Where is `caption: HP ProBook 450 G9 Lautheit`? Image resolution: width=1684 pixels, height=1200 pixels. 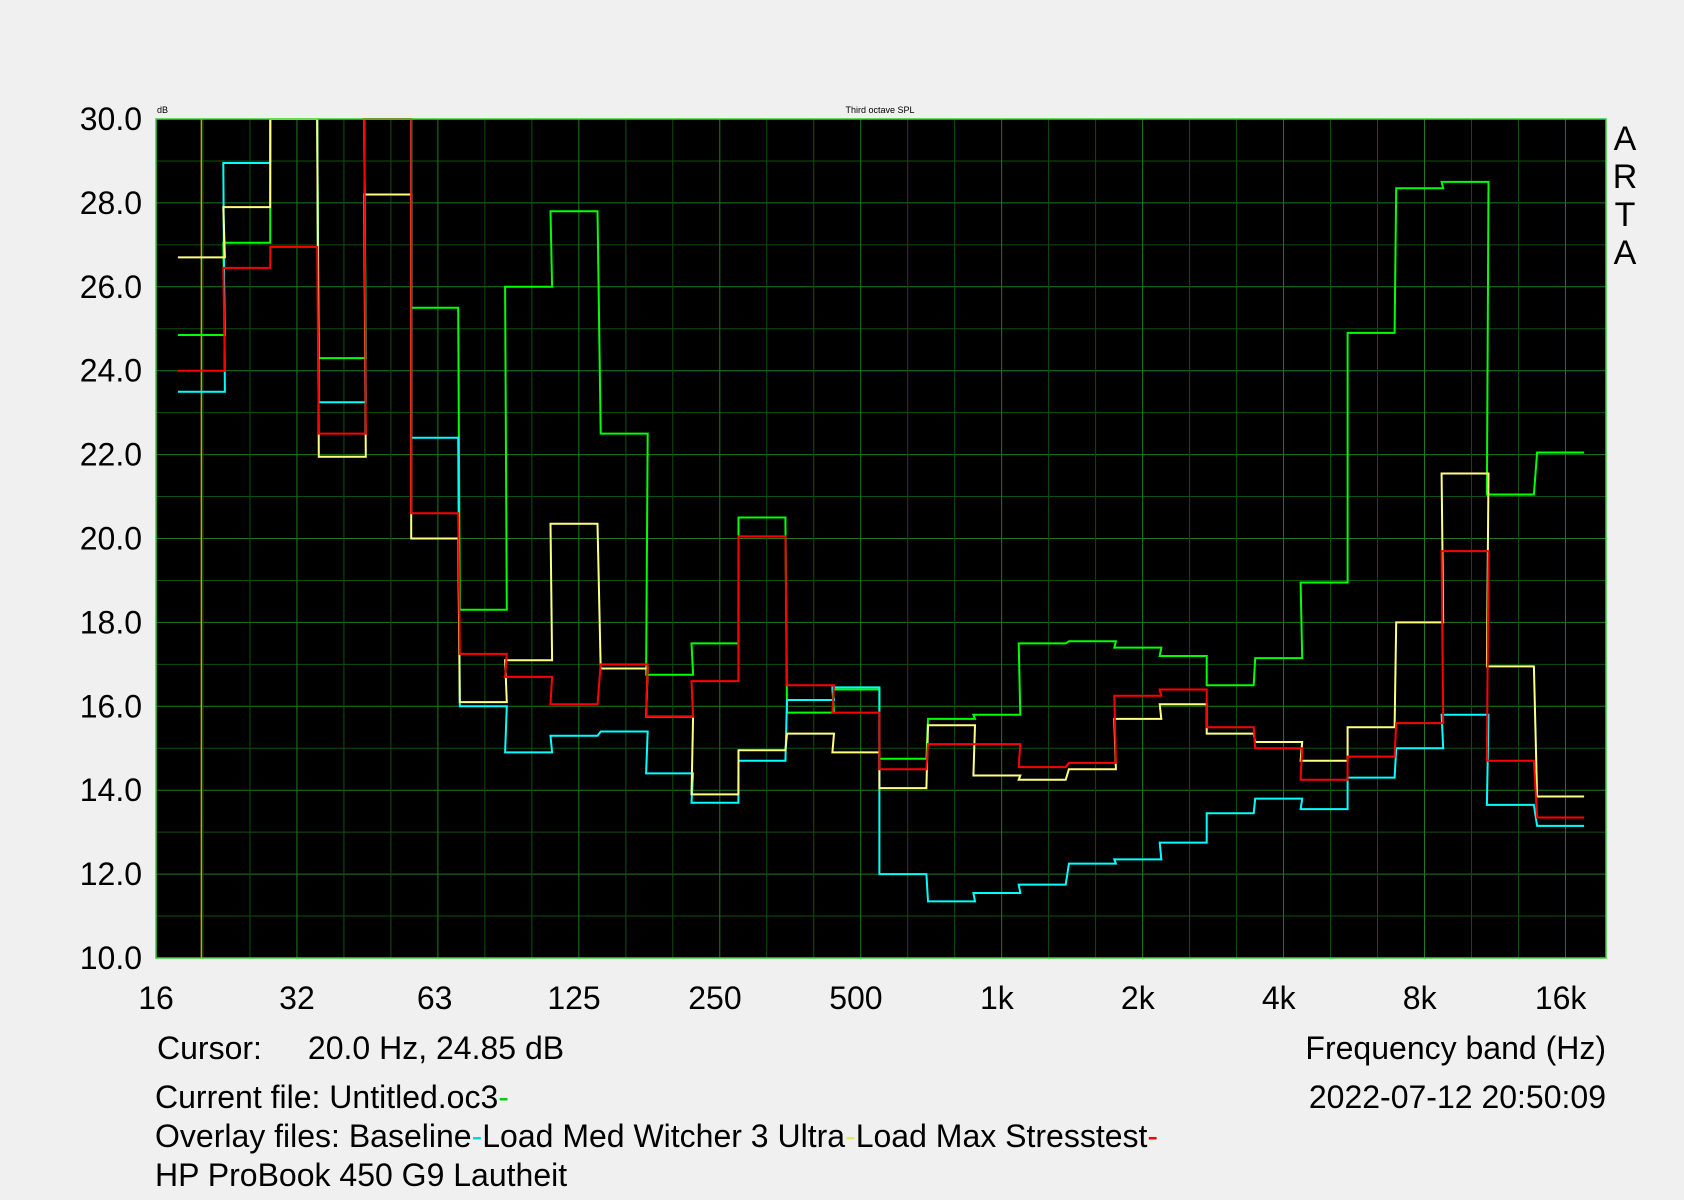
caption: HP ProBook 450 G9 Lautheit is located at coordinates (361, 1175).